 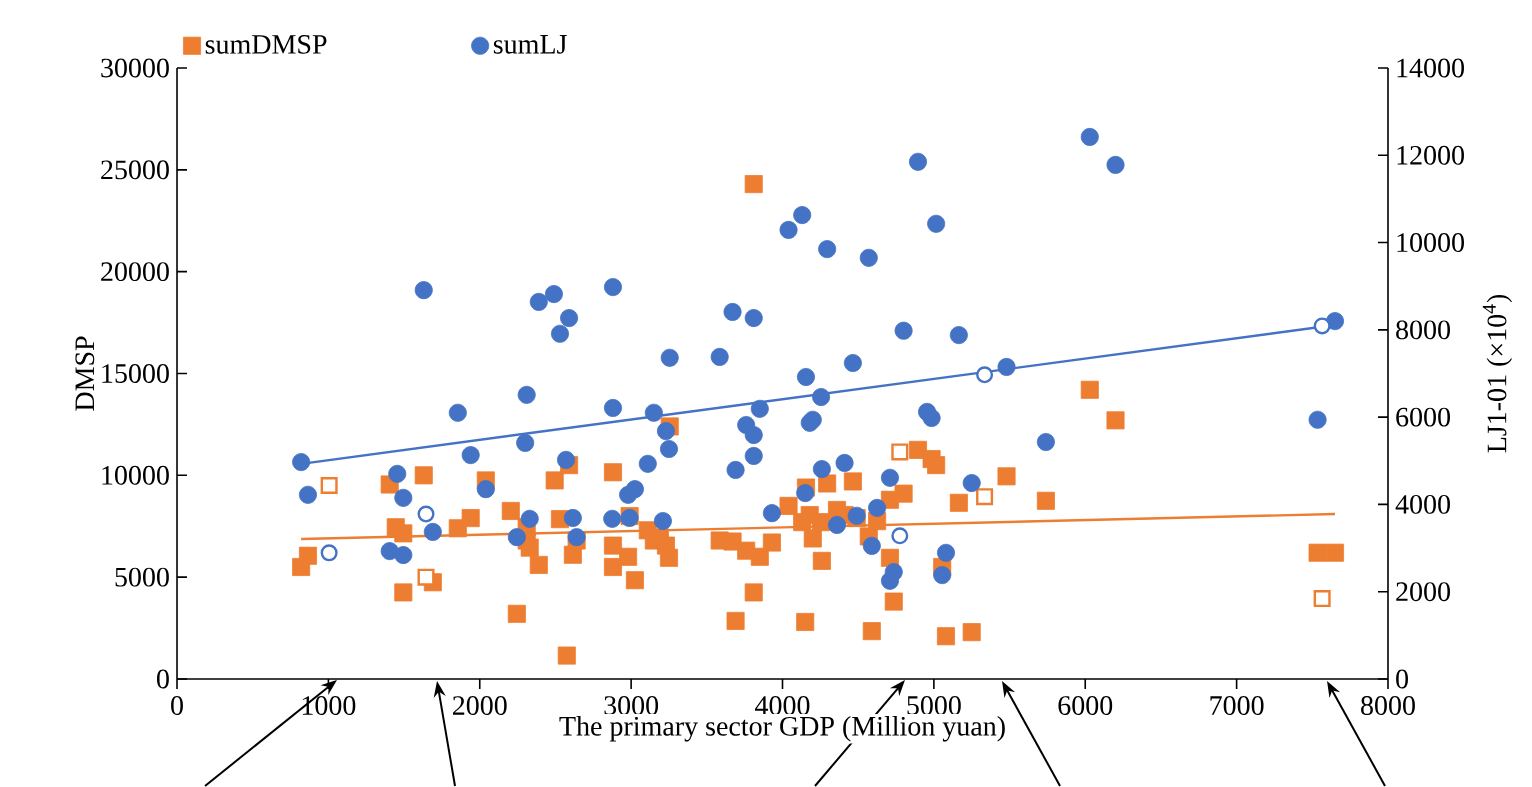 What do you see at coordinates (782, 728) in the screenshot?
I see `x-axis-title: The primary sector GDP (Million yuan)` at bounding box center [782, 728].